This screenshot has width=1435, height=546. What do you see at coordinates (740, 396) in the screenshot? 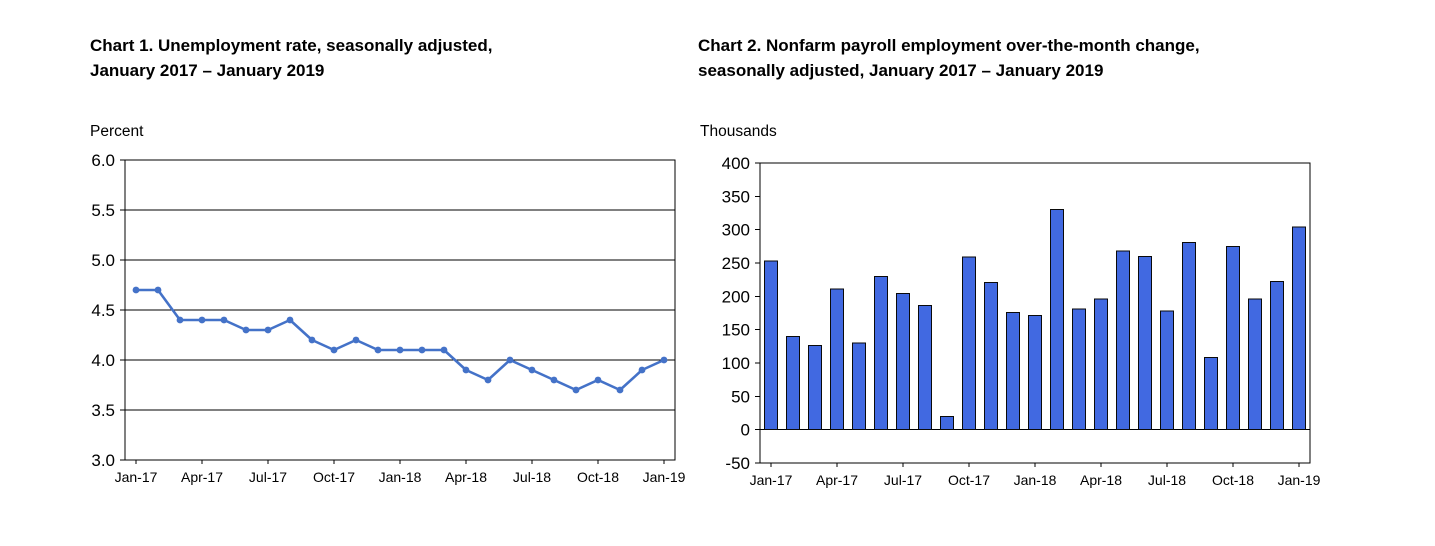
I see `y-tick-label: 50` at bounding box center [740, 396].